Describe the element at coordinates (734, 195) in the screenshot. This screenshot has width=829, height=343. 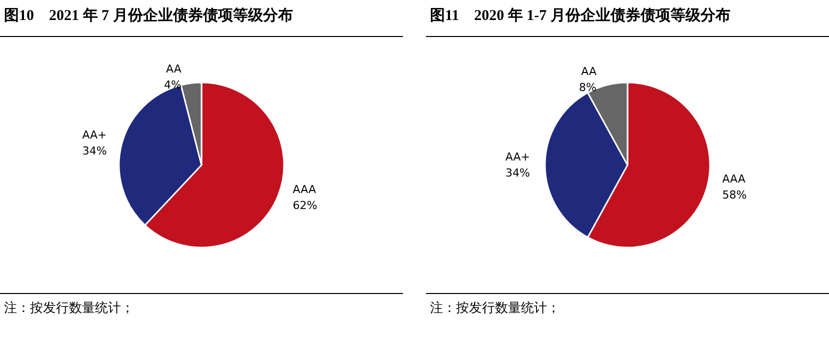
I see `data-label: 58%` at that location.